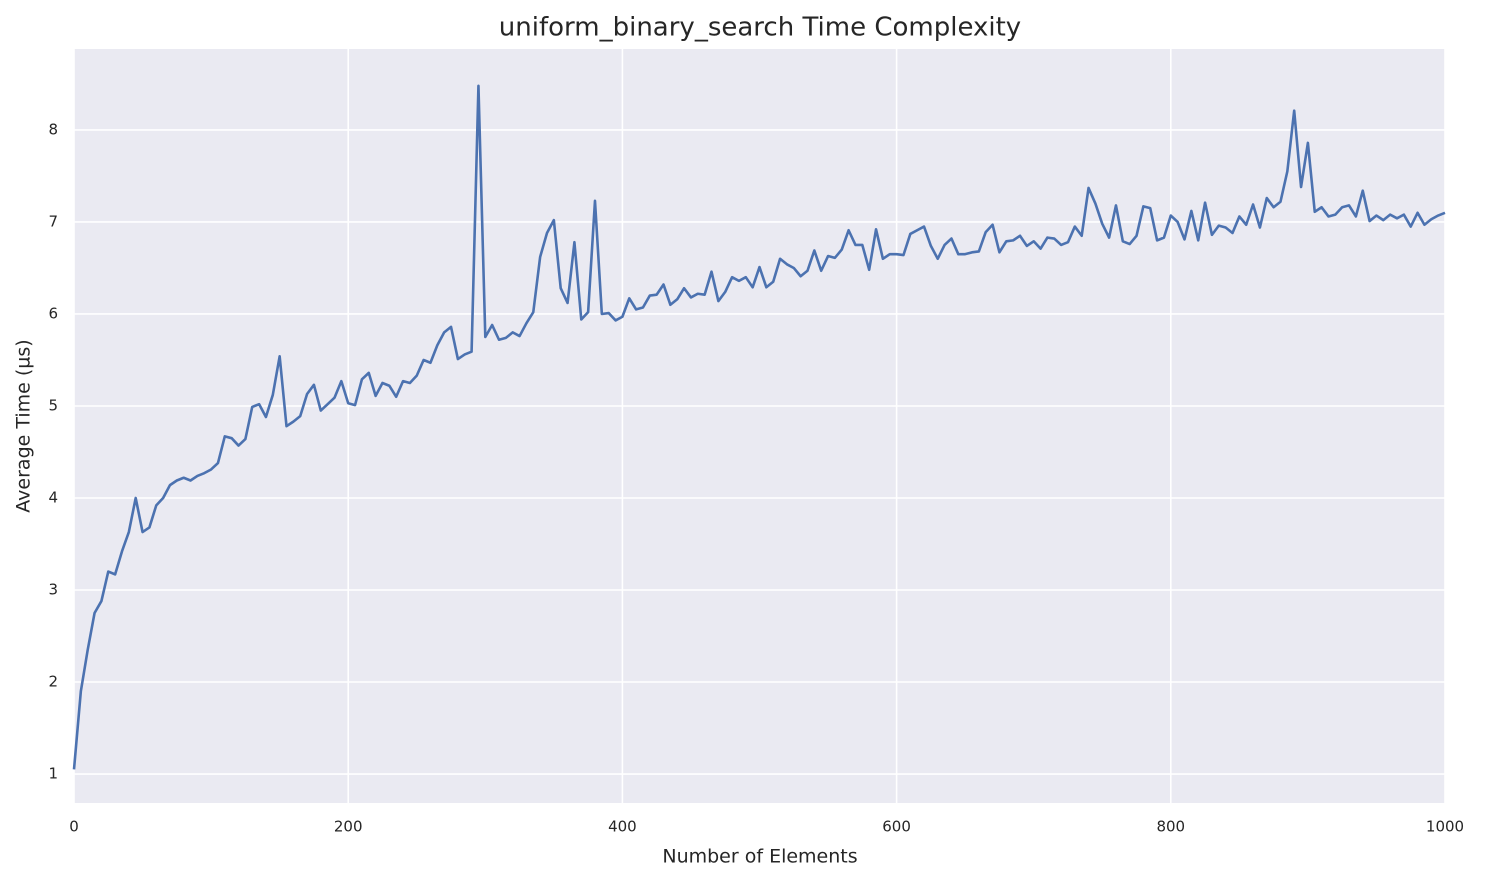 This screenshot has width=1485, height=888. Describe the element at coordinates (1445, 827) in the screenshot. I see `x-tick-label: 1000` at that location.